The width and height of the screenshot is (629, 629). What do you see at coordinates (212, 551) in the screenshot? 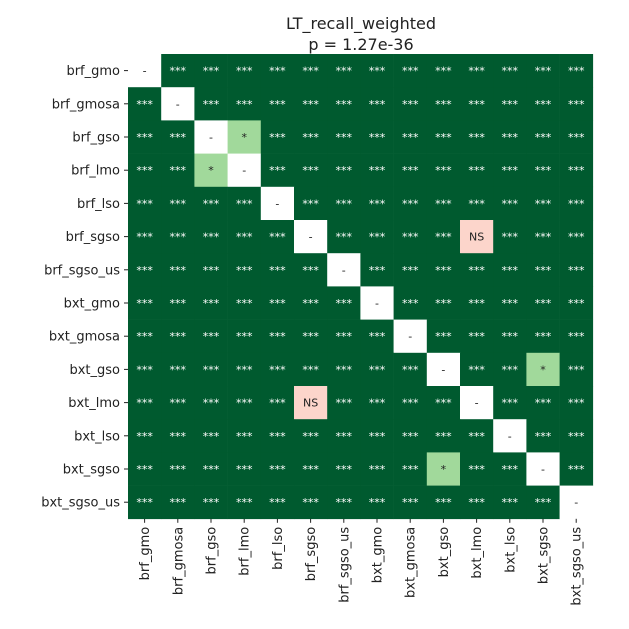
I see `x-tick-label: brf_gso` at bounding box center [212, 551].